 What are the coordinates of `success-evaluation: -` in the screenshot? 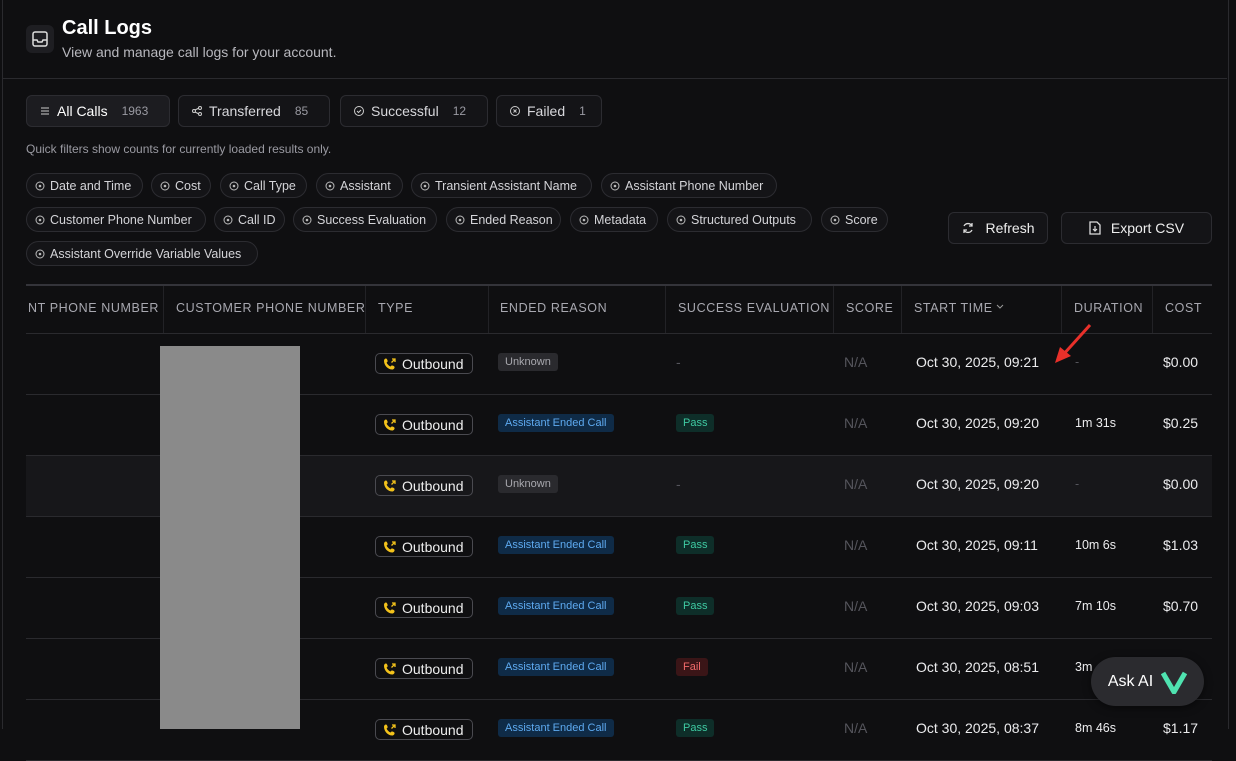 It's located at (678, 484).